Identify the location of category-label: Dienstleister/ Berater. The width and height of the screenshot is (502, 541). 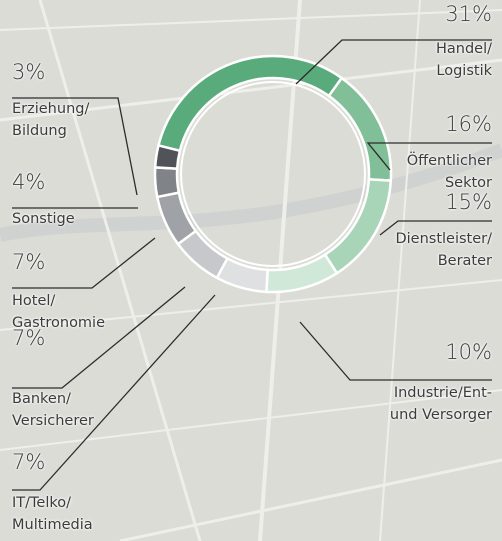
(443, 250).